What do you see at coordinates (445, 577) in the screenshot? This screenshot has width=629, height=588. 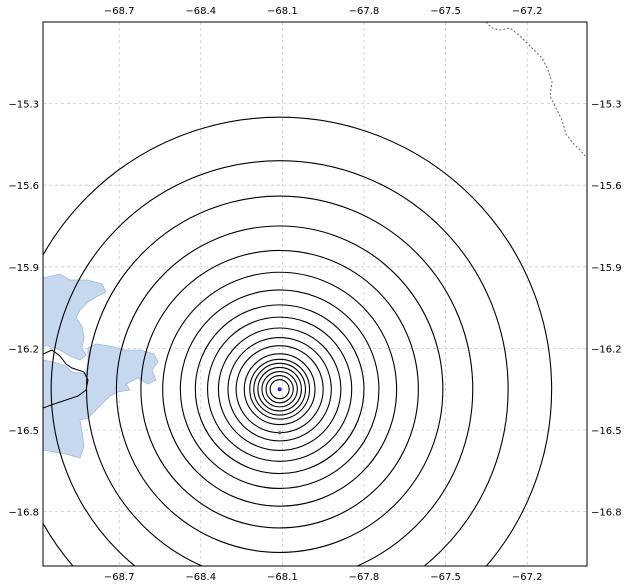 I see `lon-tick-label-bottom: −67.5` at bounding box center [445, 577].